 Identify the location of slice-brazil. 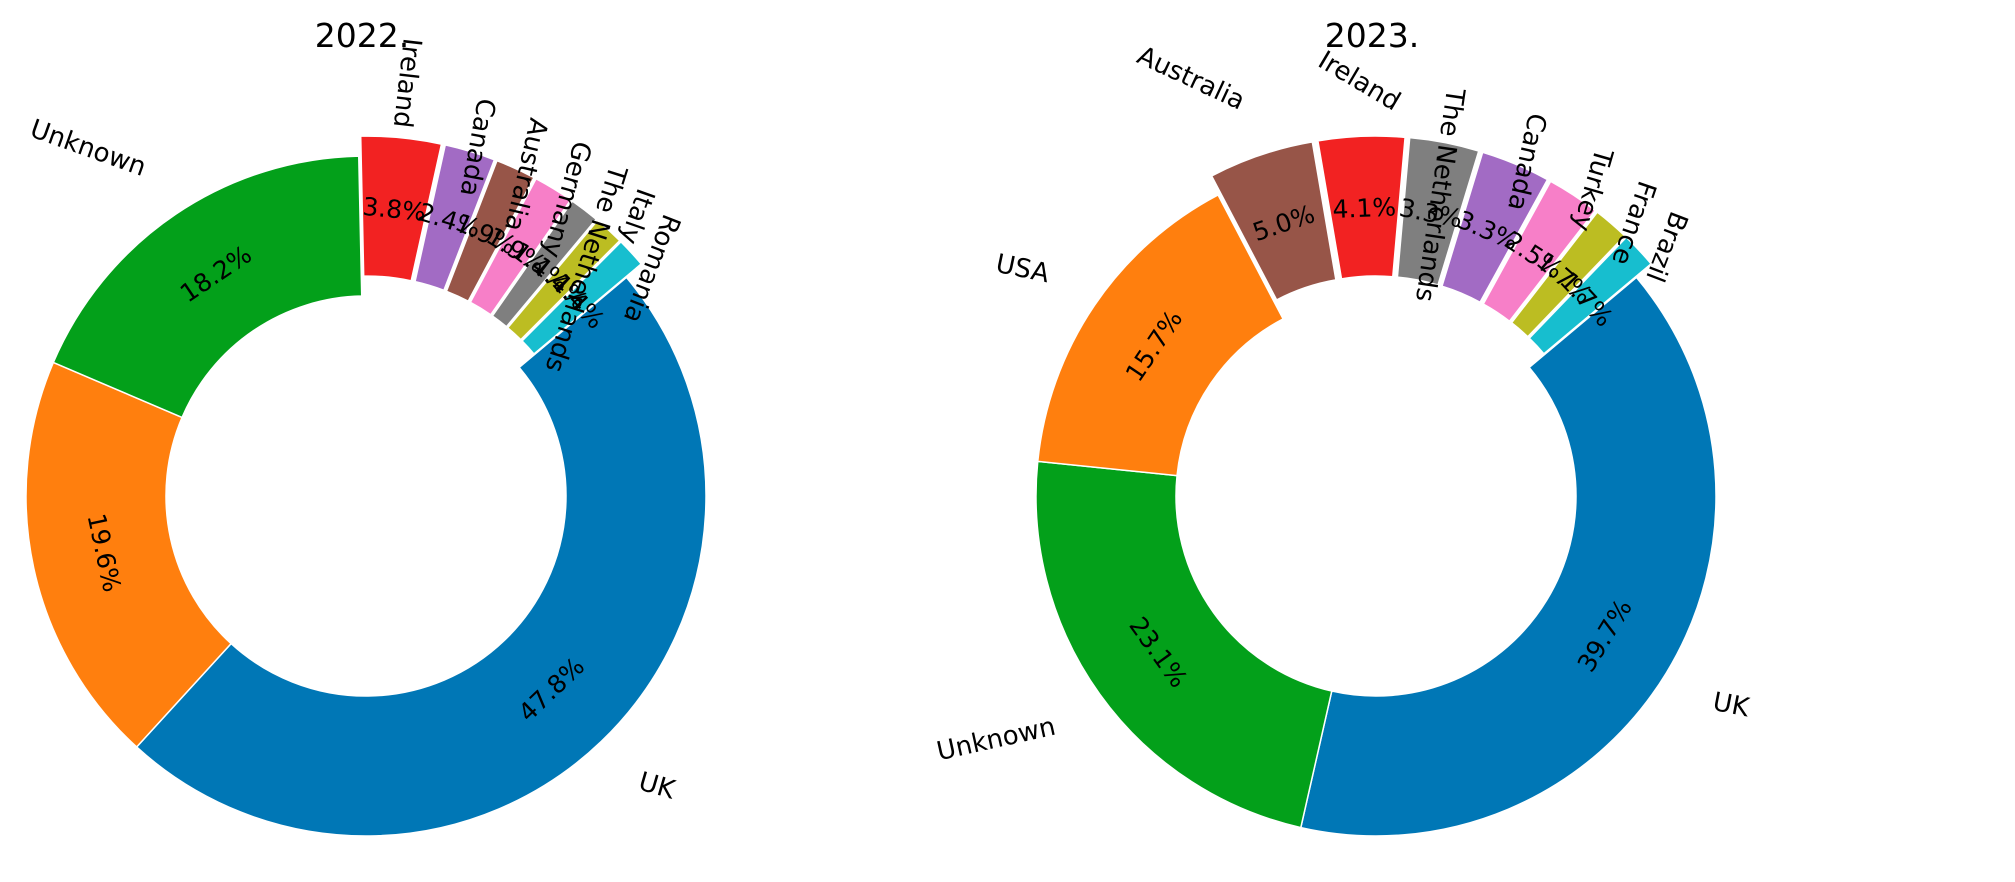
(1590, 295).